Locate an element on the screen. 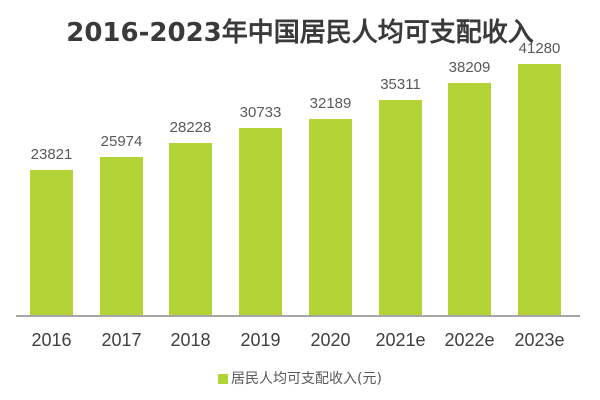 This screenshot has width=600, height=400. x-tick-label: 2020 is located at coordinates (330, 340).